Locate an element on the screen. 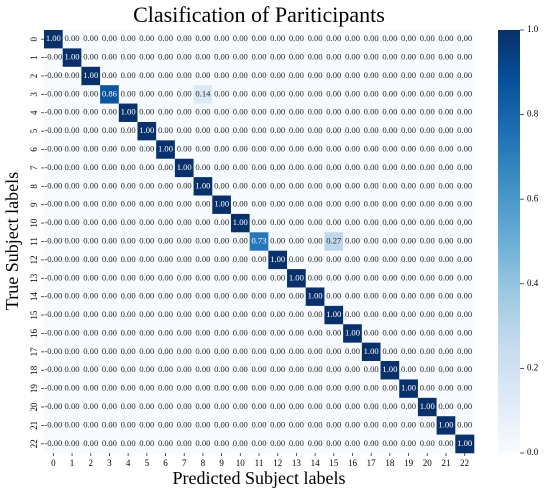  y-tick-label: 14 is located at coordinates (34, 297).